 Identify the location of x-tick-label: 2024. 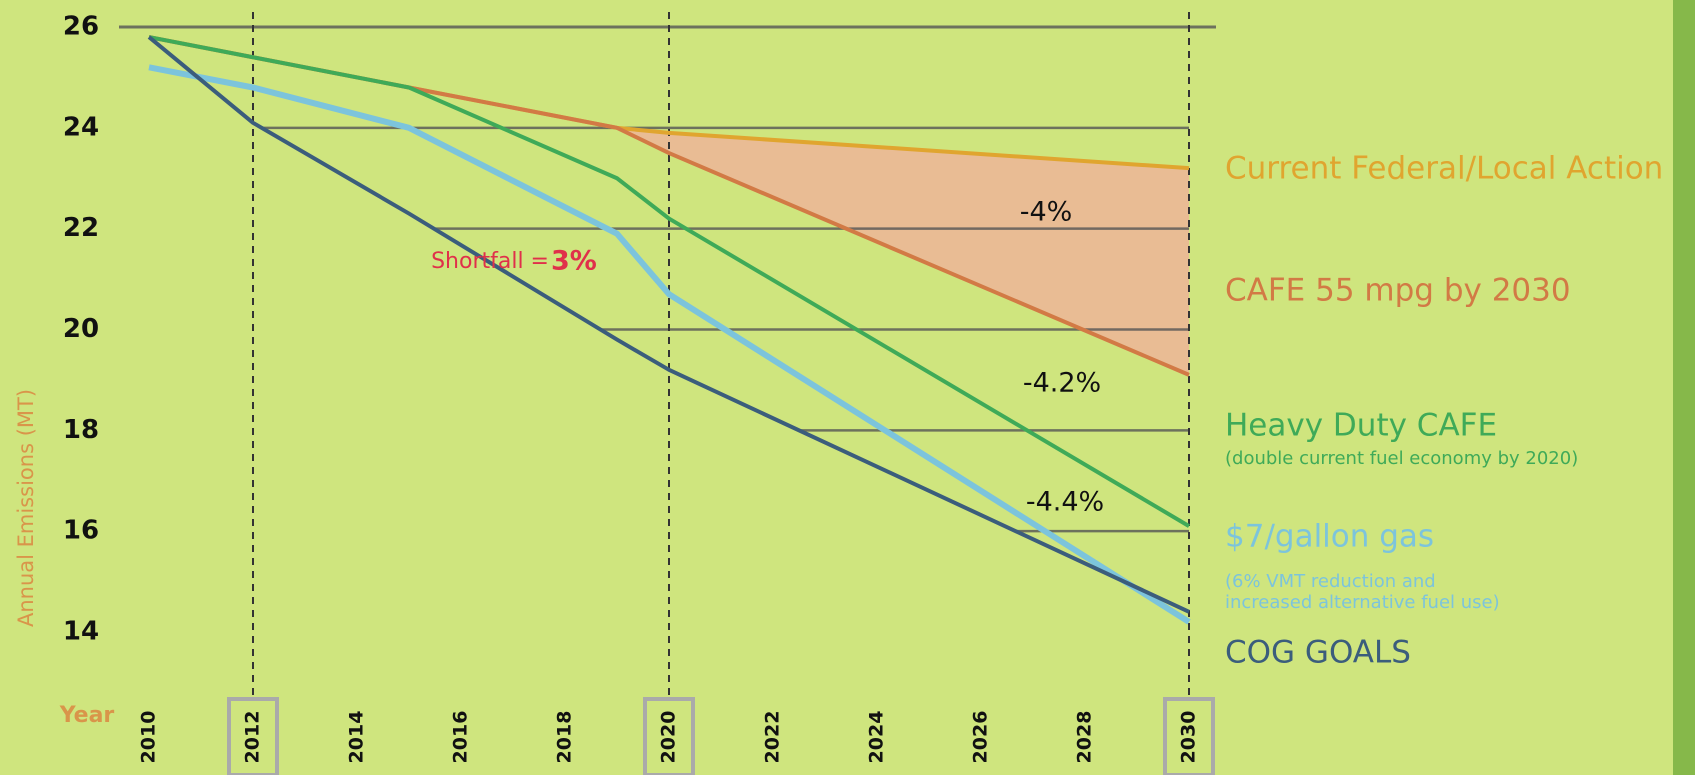
(877, 737).